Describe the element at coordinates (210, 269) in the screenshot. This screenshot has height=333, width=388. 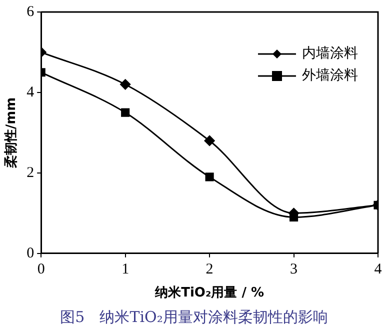
I see `x-tick-label: 2` at that location.